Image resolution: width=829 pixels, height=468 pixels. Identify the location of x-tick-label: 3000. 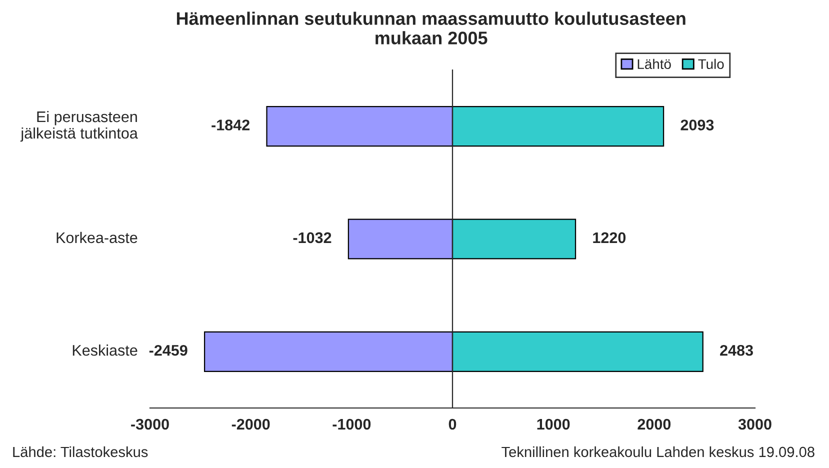
(755, 424).